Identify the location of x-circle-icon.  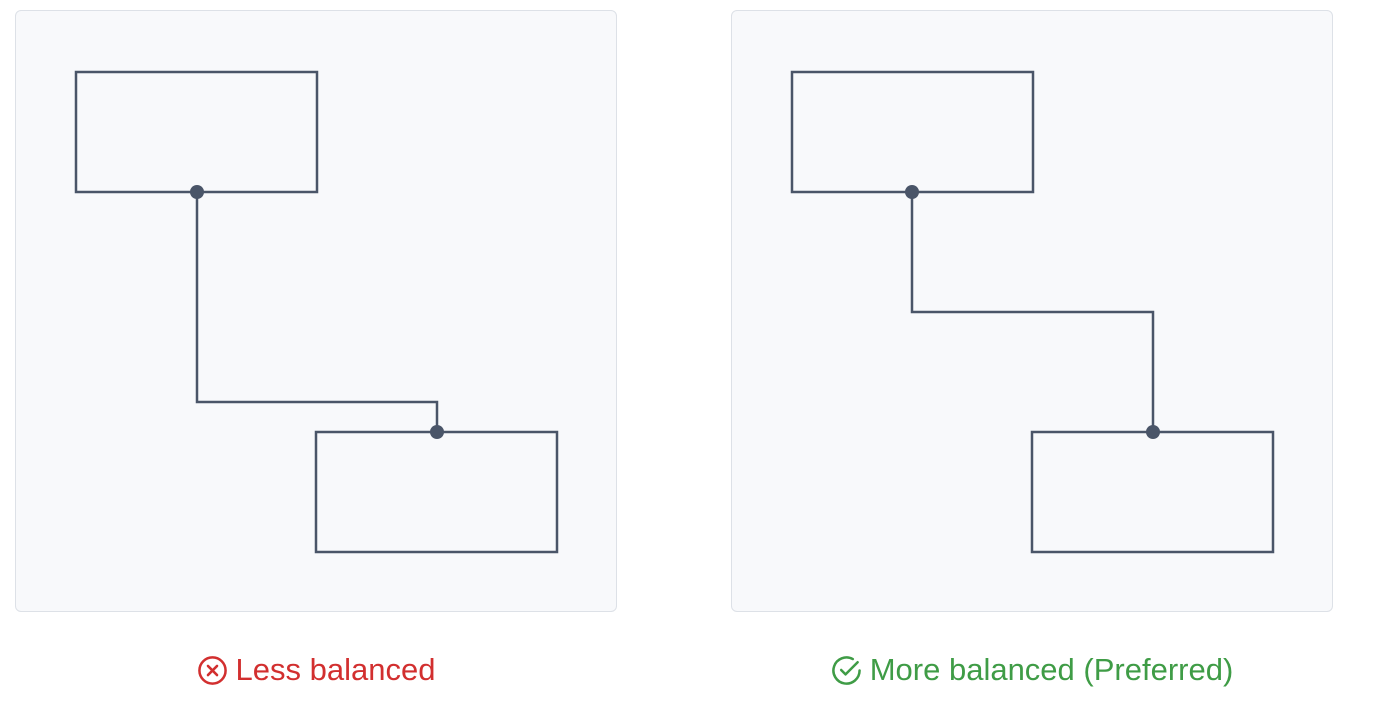
(212, 670).